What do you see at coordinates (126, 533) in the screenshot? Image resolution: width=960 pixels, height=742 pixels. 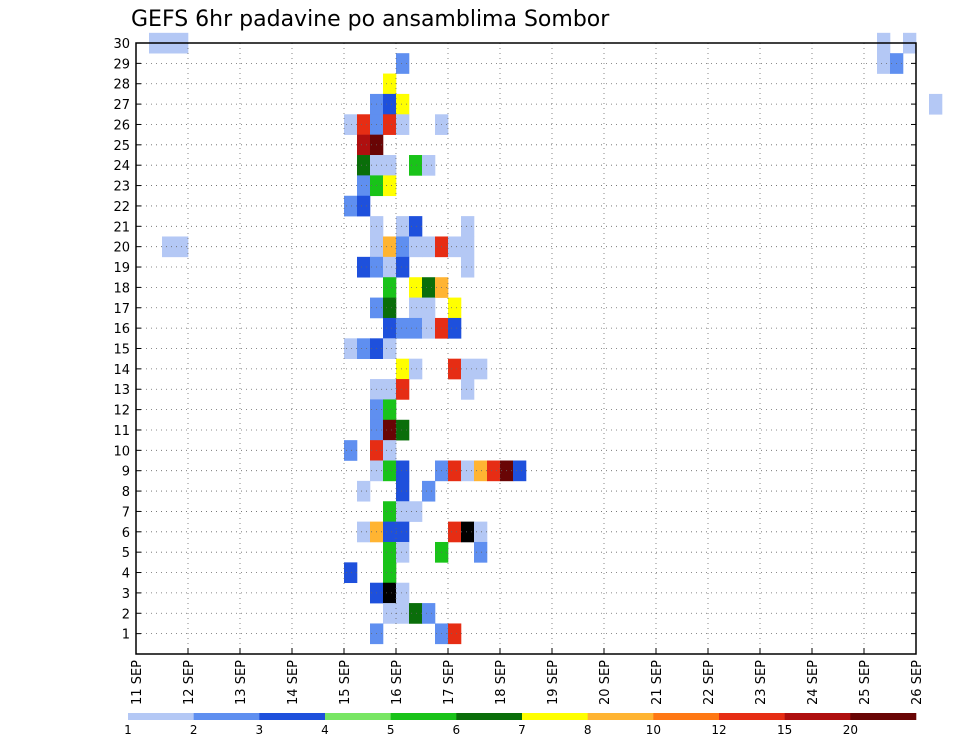 I see `y-tick-label: 6` at bounding box center [126, 533].